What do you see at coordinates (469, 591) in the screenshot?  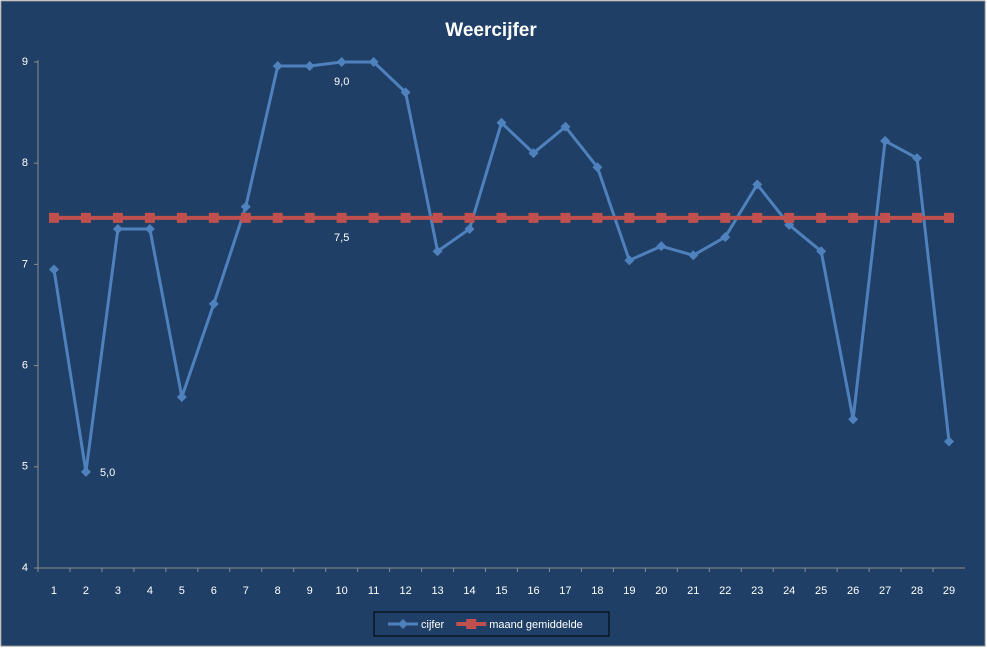 I see `x-tick-label: 14` at bounding box center [469, 591].